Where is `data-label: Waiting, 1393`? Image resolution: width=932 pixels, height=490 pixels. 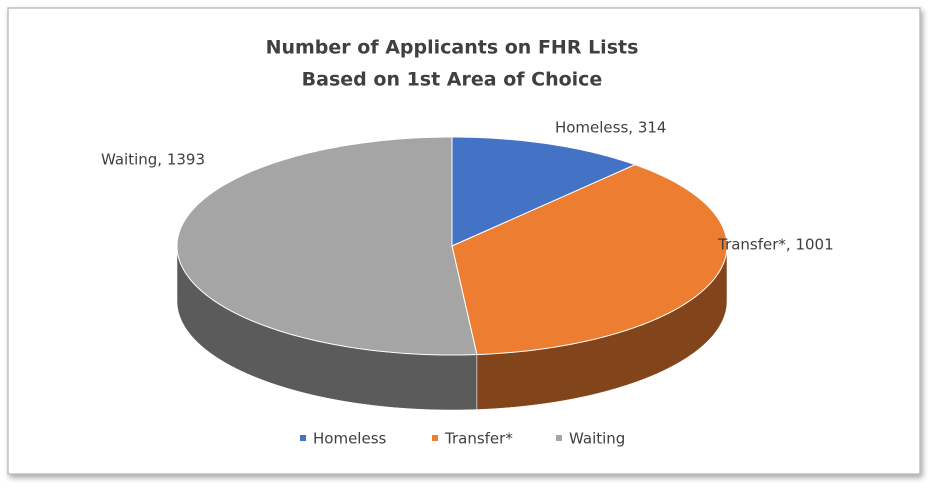 data-label: Waiting, 1393 is located at coordinates (153, 160).